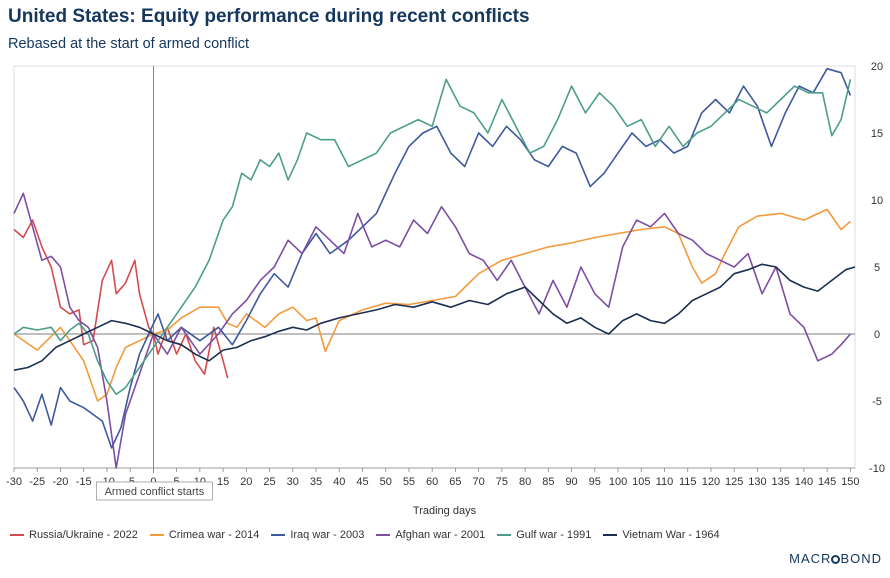 This screenshot has width=890, height=578. I want to click on y-tick-label: 20, so click(877, 67).